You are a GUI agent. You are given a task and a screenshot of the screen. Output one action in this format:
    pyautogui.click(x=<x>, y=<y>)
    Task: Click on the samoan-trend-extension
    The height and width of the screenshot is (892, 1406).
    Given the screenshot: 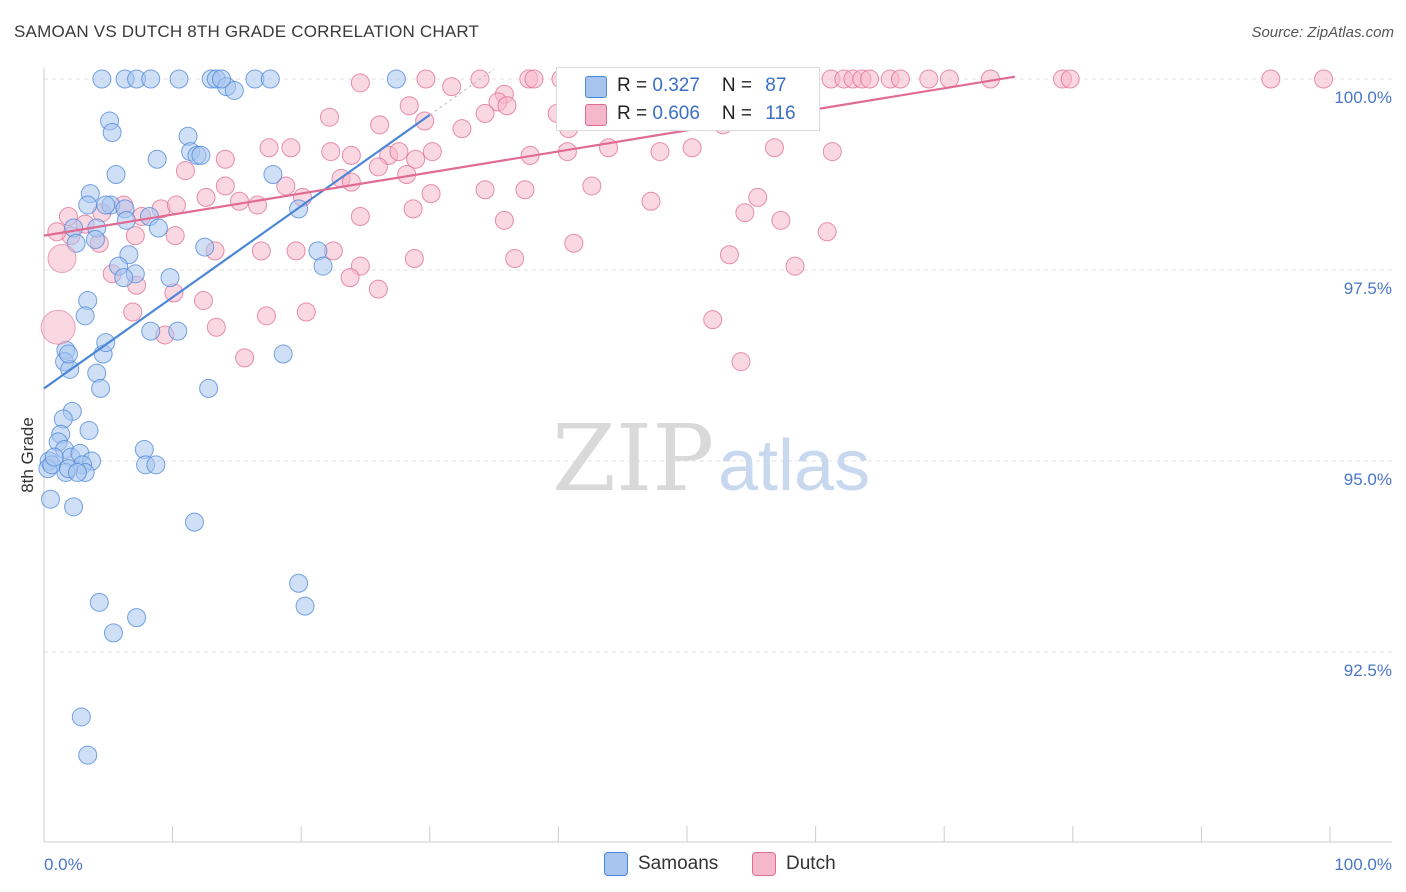 What is the action you would take?
    pyautogui.click(x=462, y=92)
    